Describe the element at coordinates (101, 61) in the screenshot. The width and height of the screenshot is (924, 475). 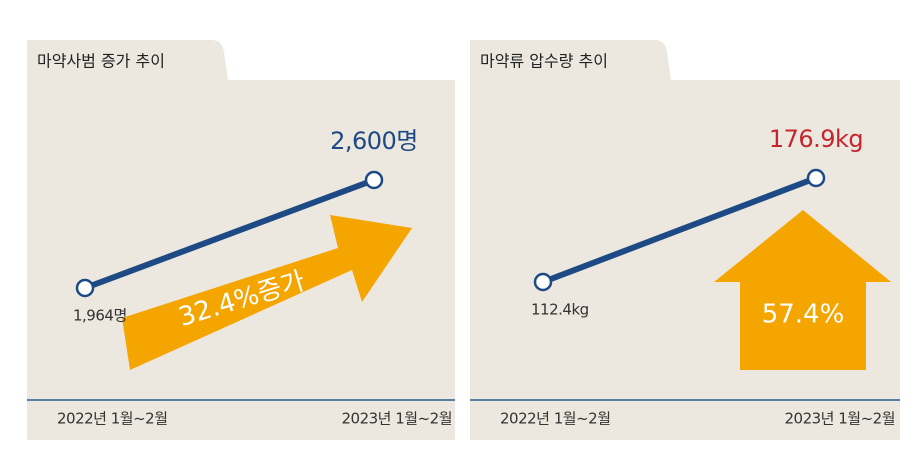
I see `chart-title: 마약사범 증가 추이` at that location.